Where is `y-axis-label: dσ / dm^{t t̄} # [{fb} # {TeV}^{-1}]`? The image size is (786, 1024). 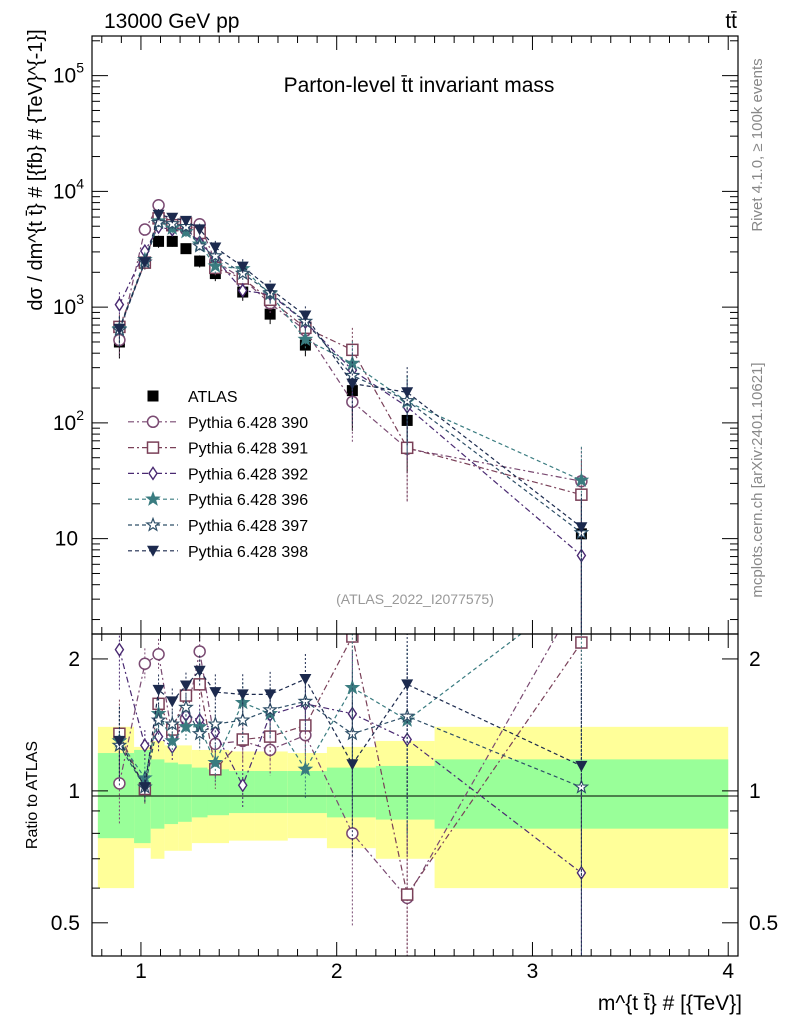
y-axis-label: dσ / dm^{t t̄} # [{fb} # {TeV}^{-1}] is located at coordinates (36, 169).